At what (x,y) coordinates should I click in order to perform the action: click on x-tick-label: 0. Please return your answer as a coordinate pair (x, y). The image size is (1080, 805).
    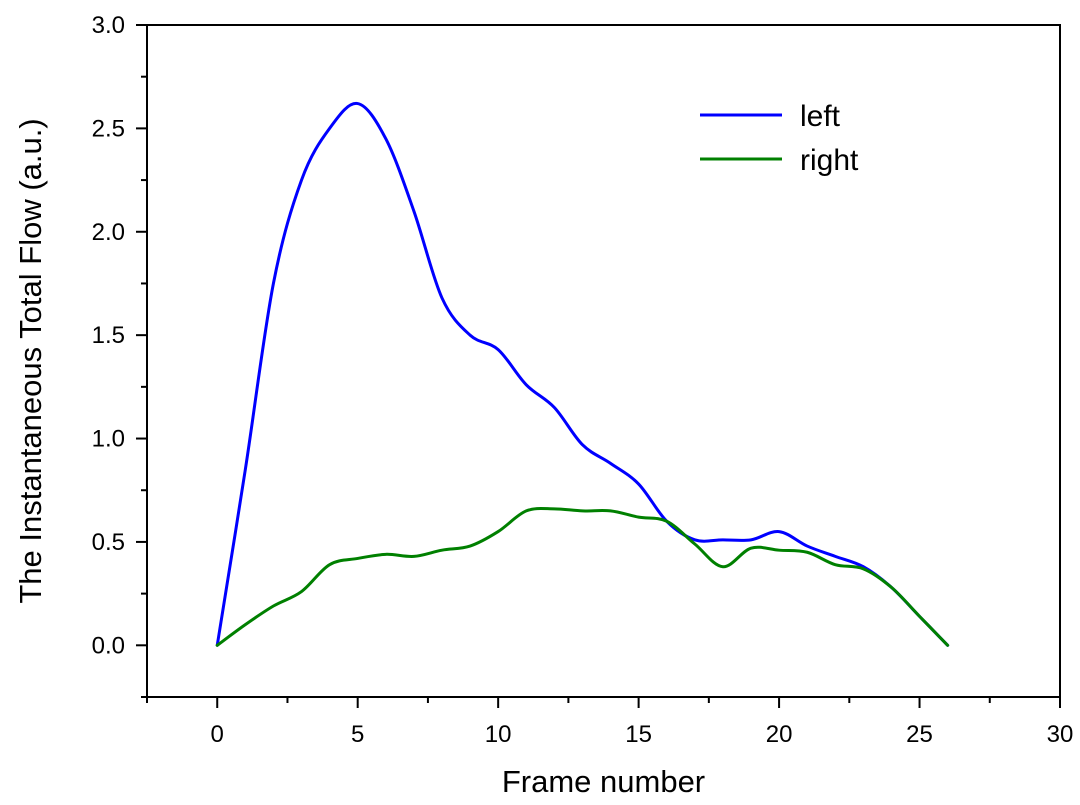
    Looking at the image, I should click on (217, 734).